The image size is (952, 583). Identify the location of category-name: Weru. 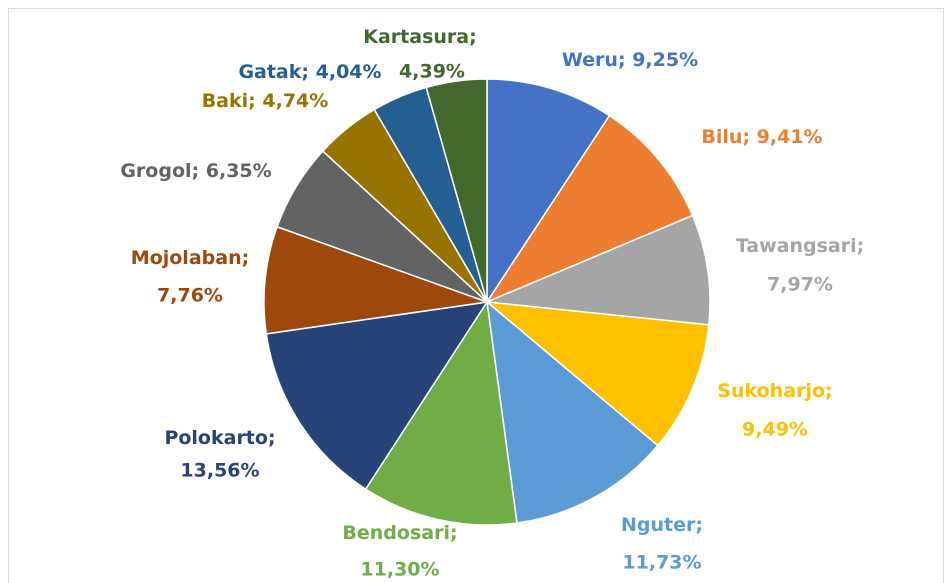
(590, 60).